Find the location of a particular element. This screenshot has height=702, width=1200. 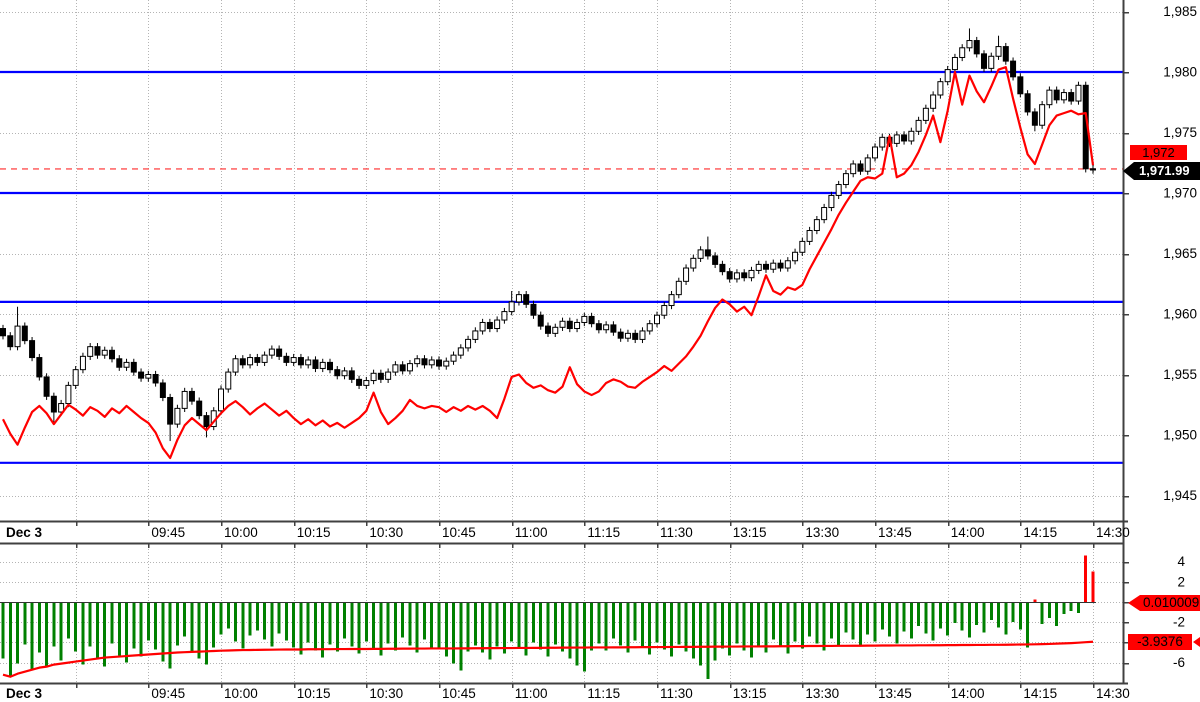

price-axis-label: 1,955 is located at coordinates (1180, 374).